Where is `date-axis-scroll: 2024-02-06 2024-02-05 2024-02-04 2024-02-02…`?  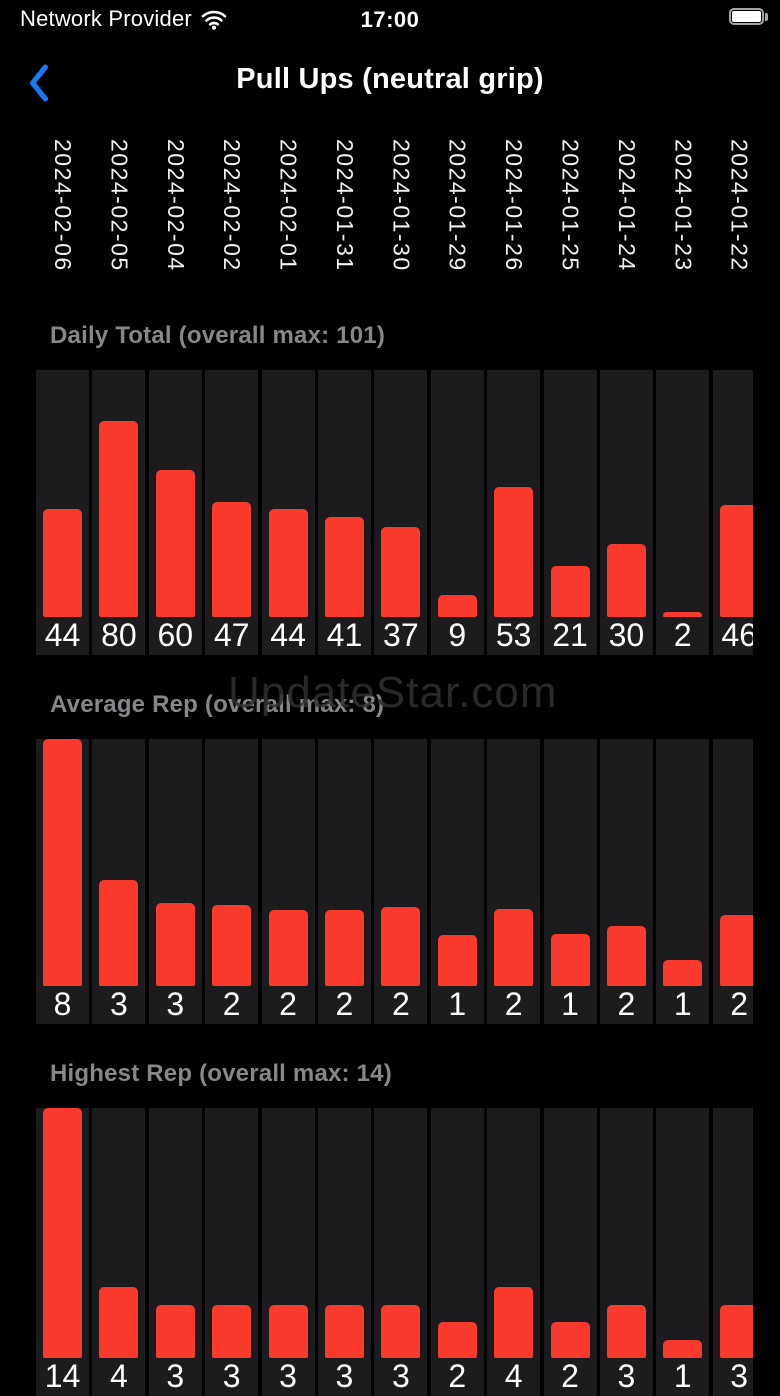 date-axis-scroll: 2024-02-06 2024-02-05 2024-02-04 2024-02-02… is located at coordinates (376, 216).